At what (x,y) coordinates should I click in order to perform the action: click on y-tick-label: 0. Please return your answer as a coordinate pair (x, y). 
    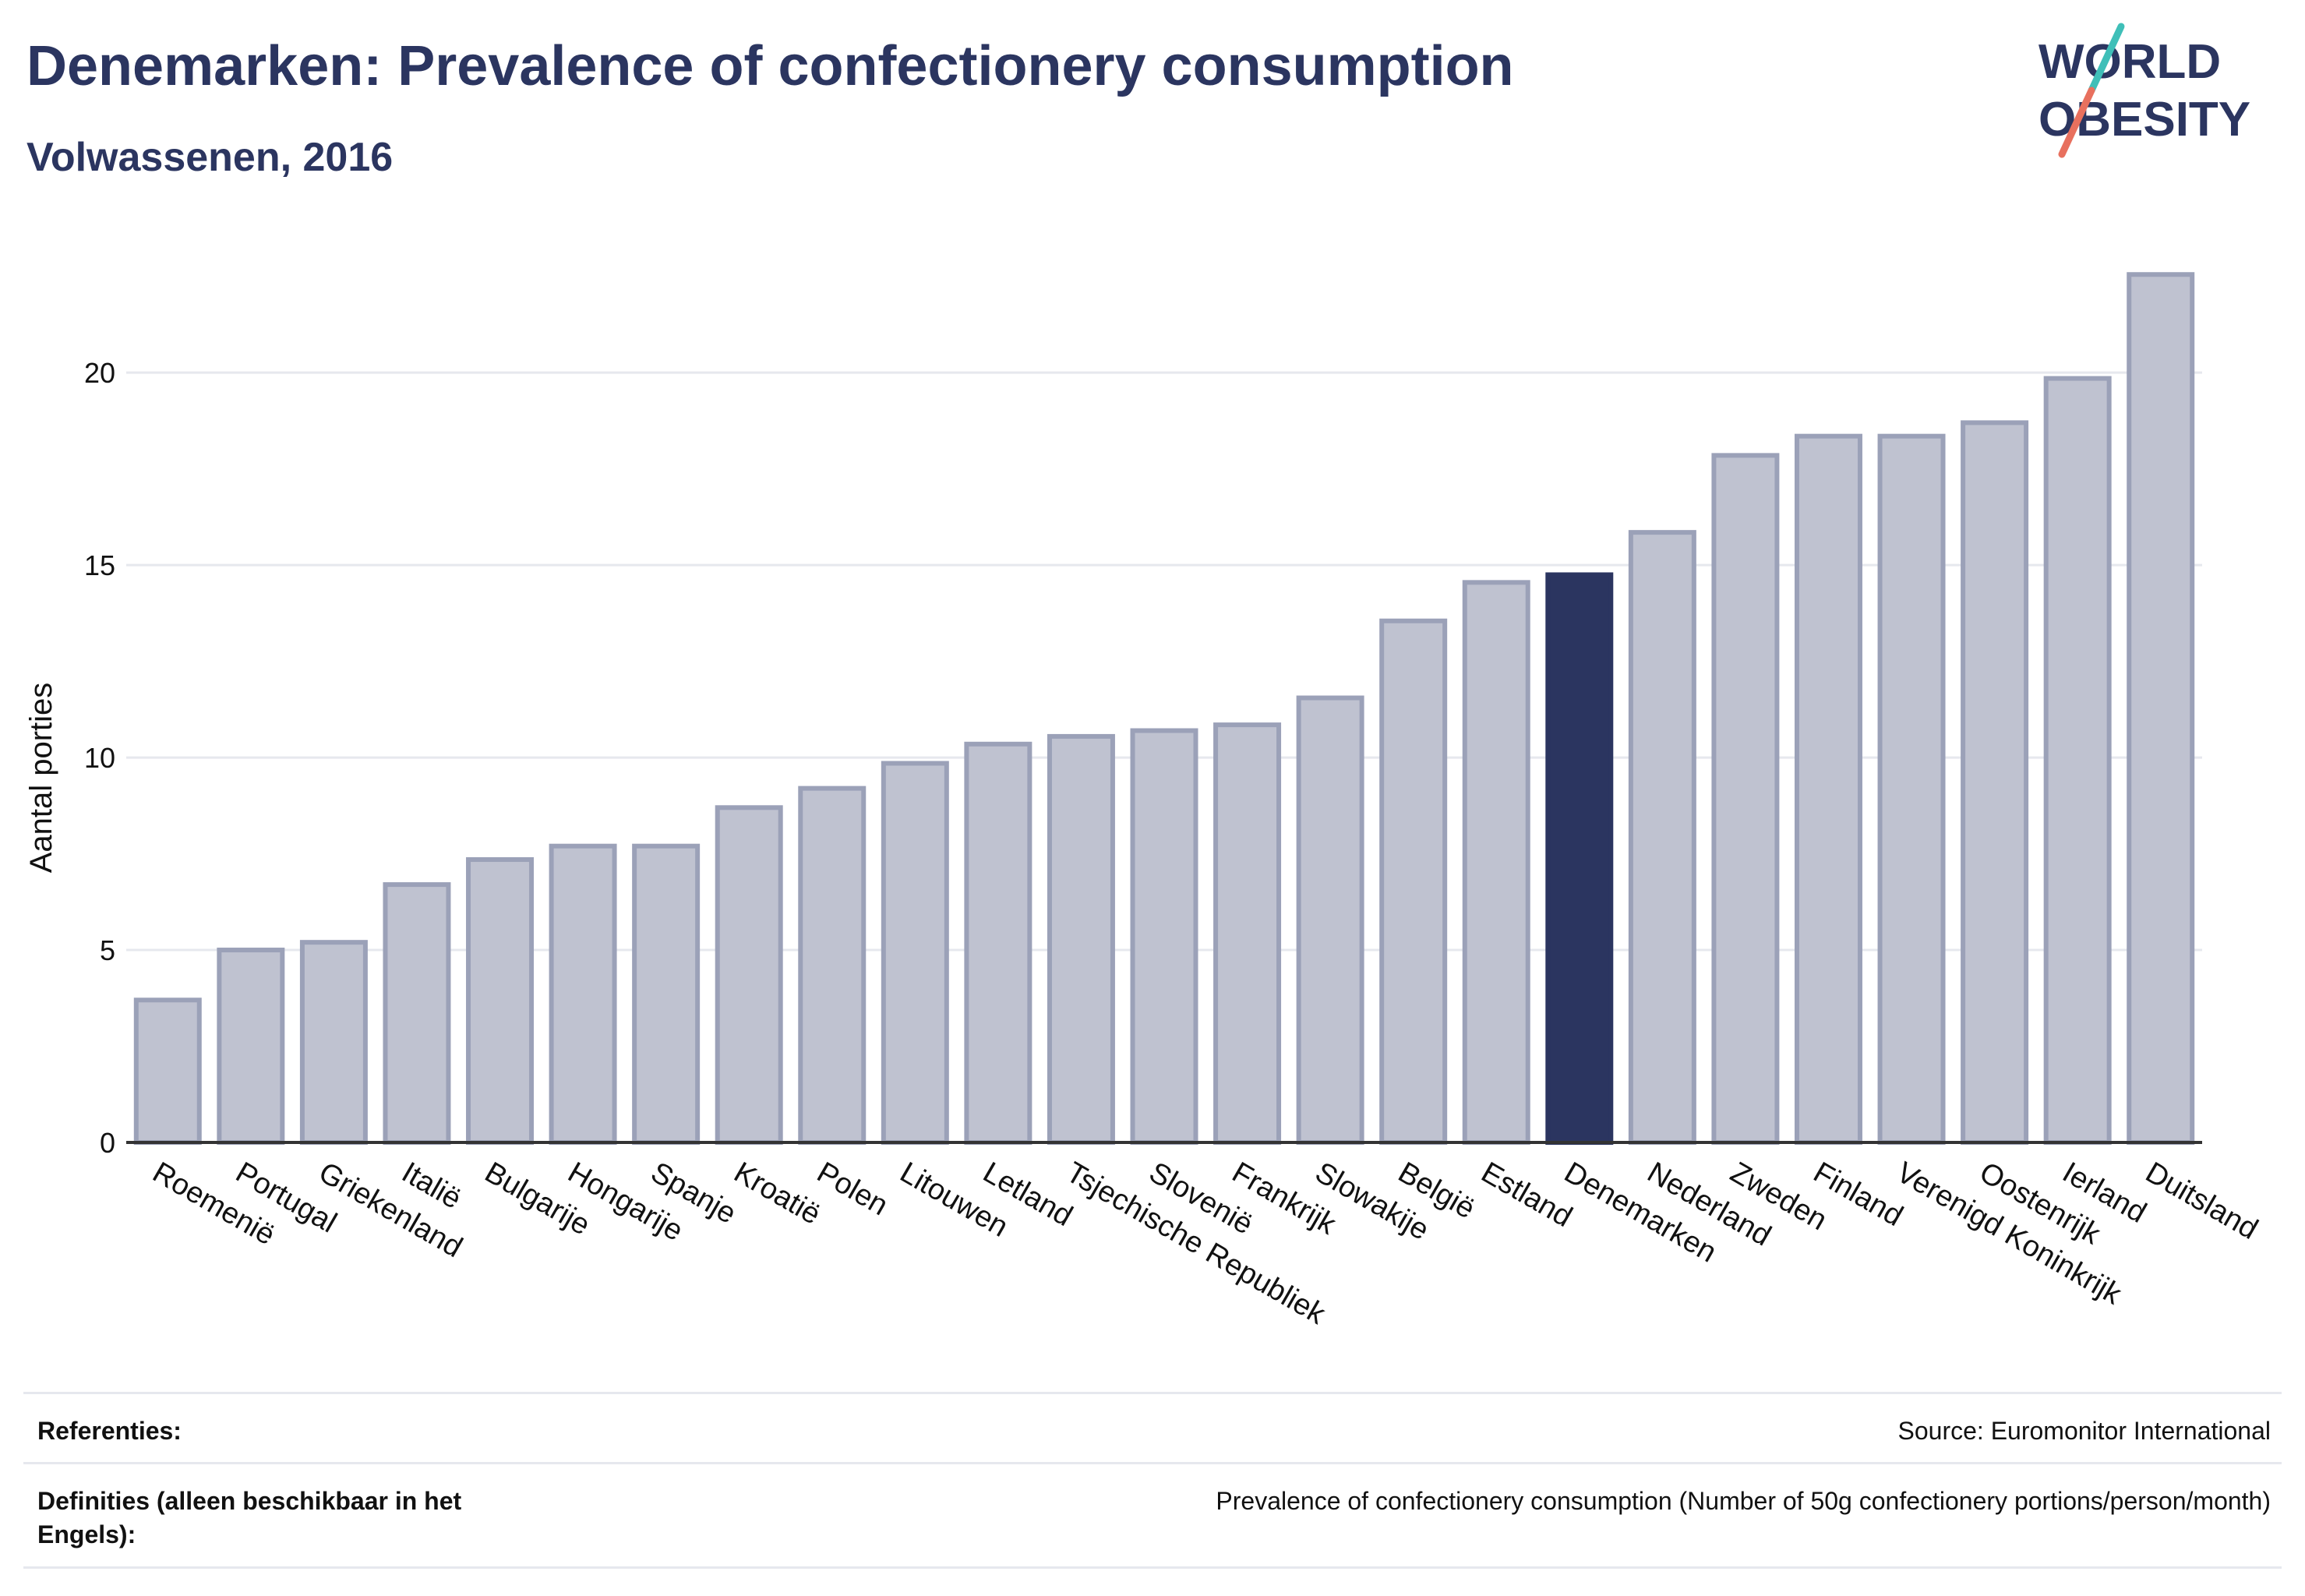
    Looking at the image, I should click on (107, 1143).